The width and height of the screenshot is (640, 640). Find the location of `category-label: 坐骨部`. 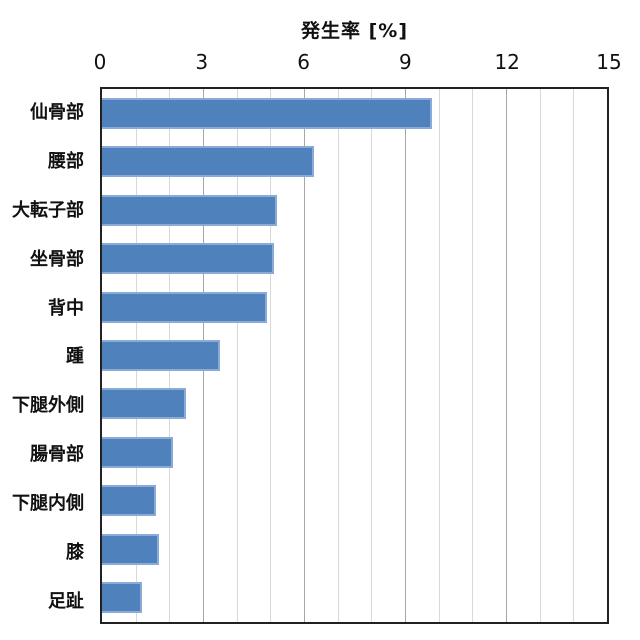

category-label: 坐骨部 is located at coordinates (57, 259).